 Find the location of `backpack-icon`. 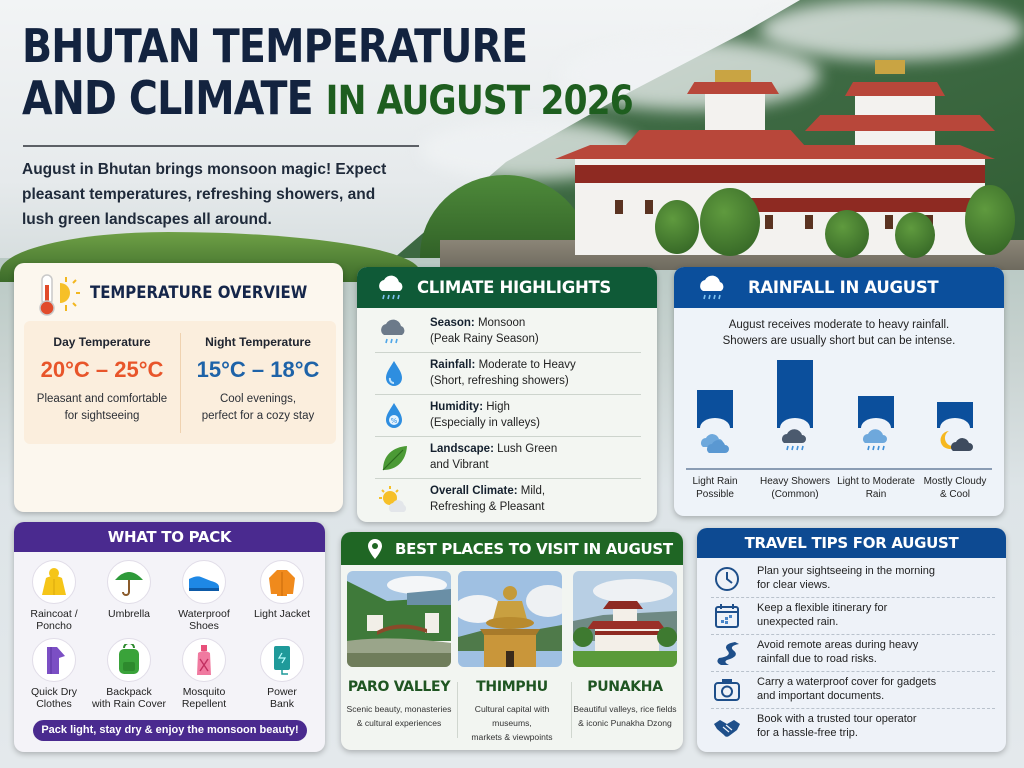

backpack-icon is located at coordinates (129, 659).